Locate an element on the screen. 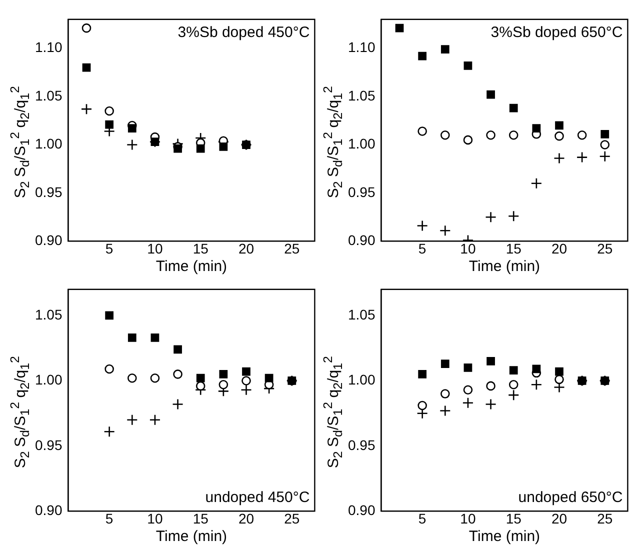  text: undoped 650°C is located at coordinates (570, 497).